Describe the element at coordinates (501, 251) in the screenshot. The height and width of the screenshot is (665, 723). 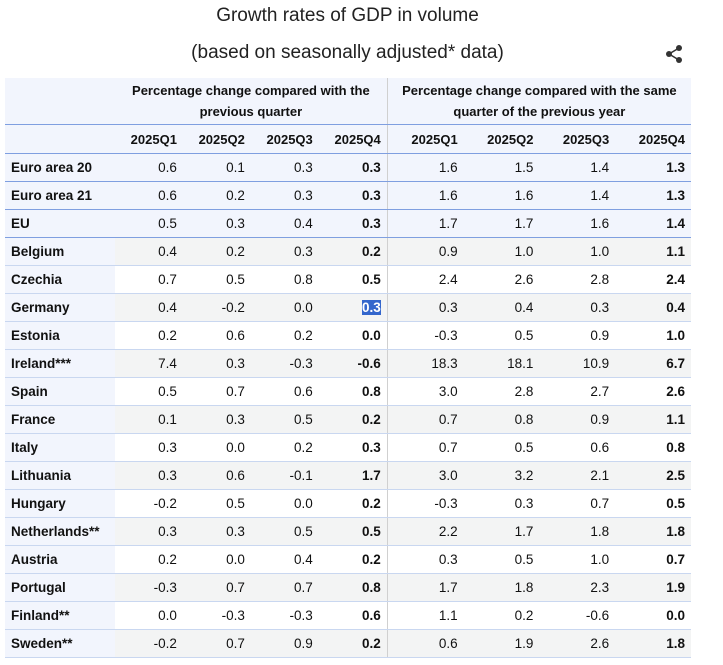
I see `value-cell: 1.0` at that location.